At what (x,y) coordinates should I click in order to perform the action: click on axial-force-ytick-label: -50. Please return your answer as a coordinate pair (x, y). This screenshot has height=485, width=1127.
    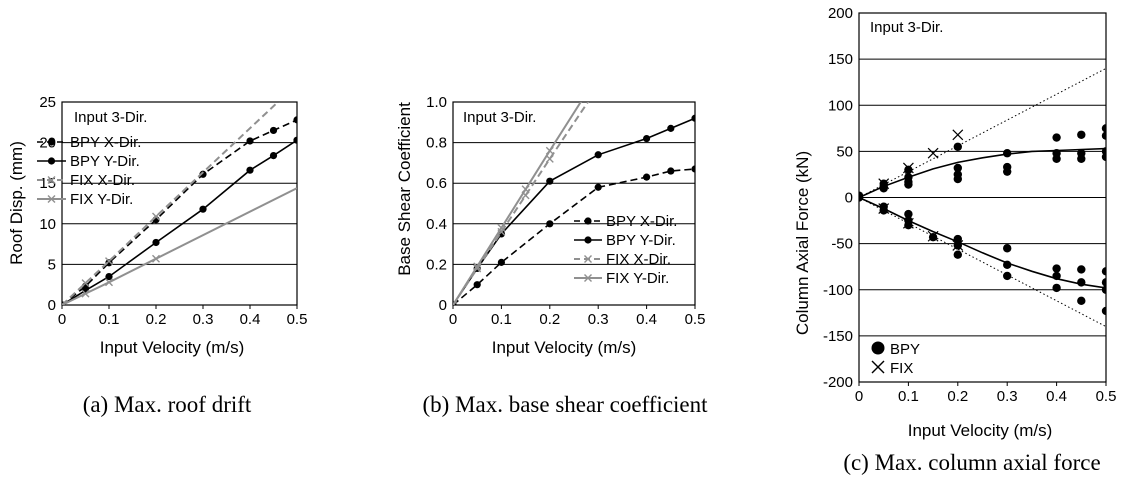
    Looking at the image, I should click on (842, 244).